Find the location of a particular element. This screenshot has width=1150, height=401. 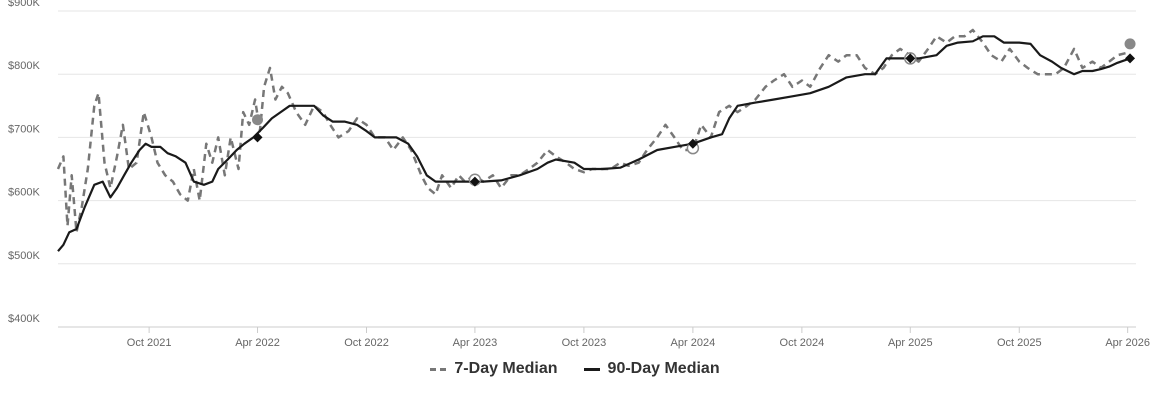

legend-label-90-day-median: 90-Day Median is located at coordinates (663, 368).